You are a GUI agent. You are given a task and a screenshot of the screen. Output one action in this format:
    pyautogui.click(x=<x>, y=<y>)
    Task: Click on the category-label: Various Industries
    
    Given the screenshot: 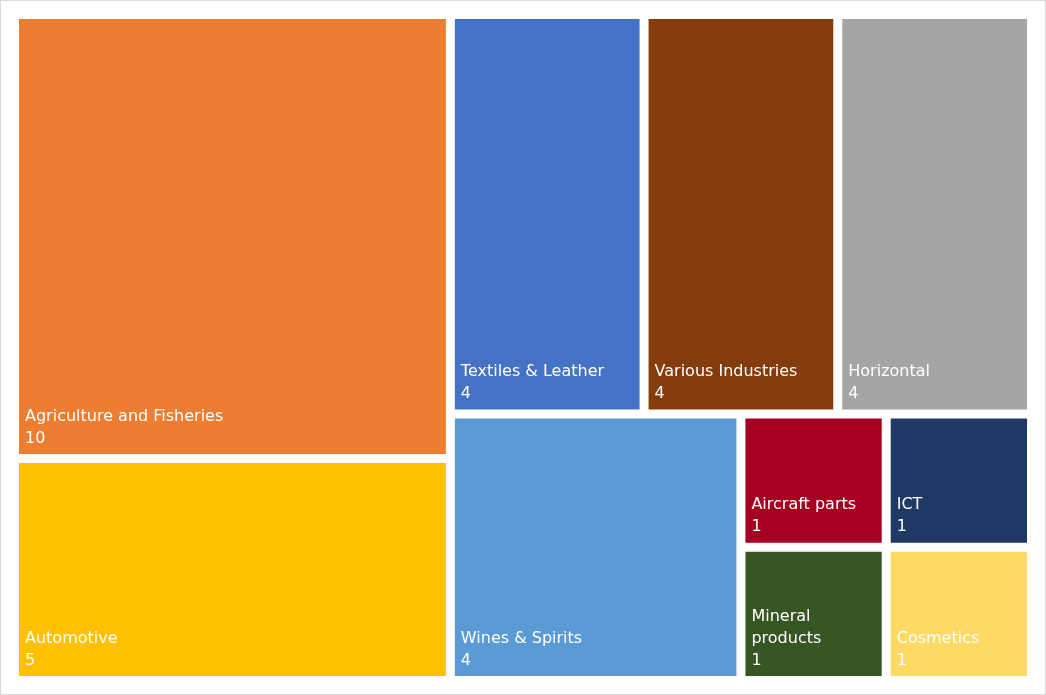 What is the action you would take?
    pyautogui.click(x=726, y=371)
    